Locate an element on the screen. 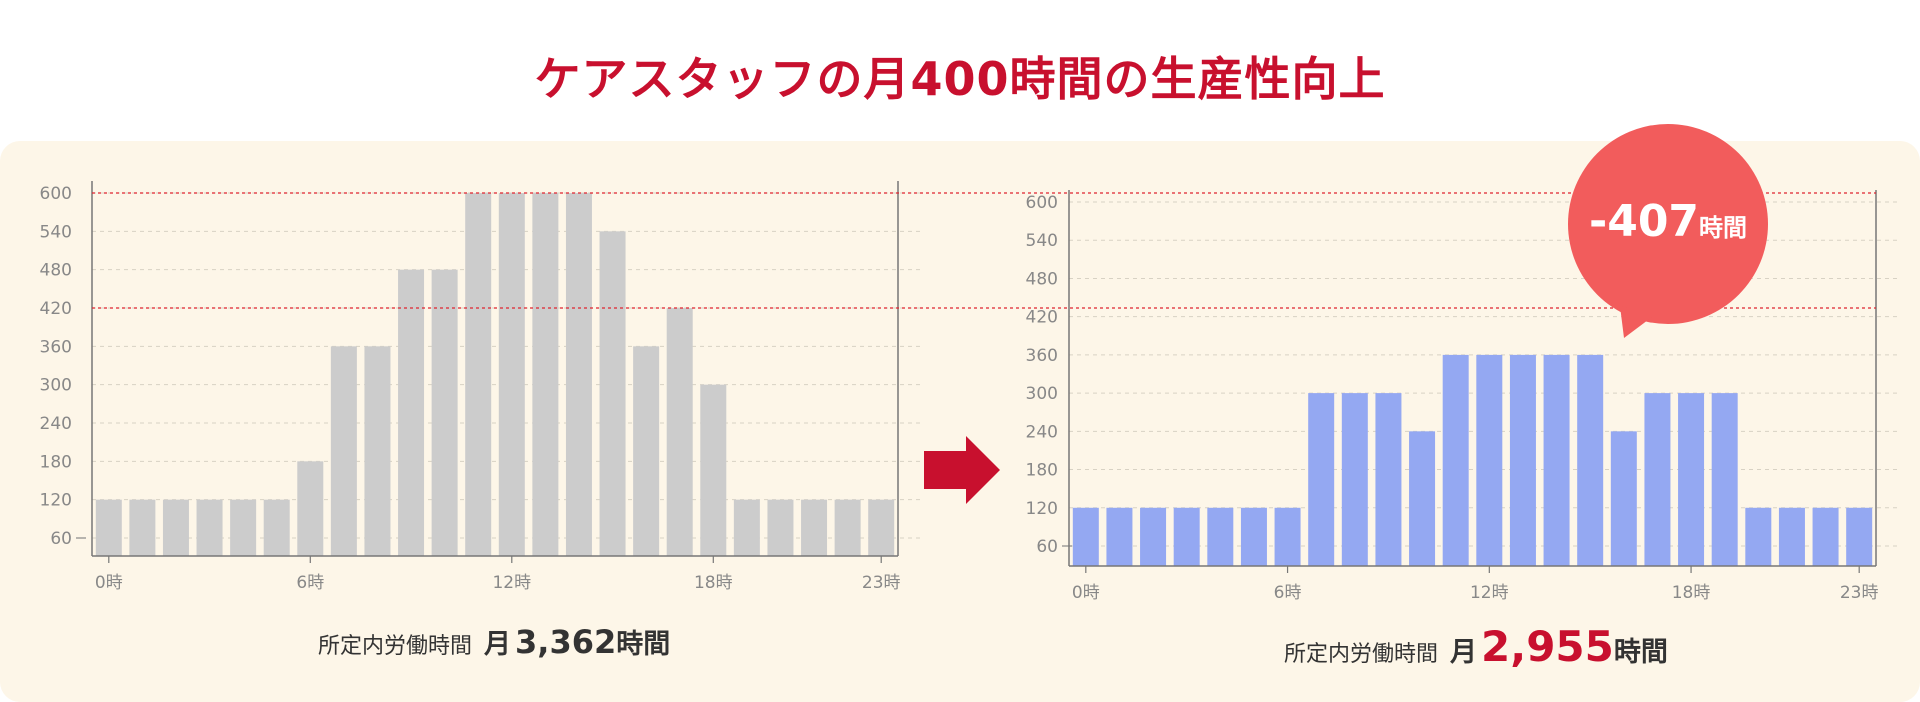 This screenshot has width=1920, height=702. before-total-label: 所定内労働時間 is located at coordinates (395, 646).